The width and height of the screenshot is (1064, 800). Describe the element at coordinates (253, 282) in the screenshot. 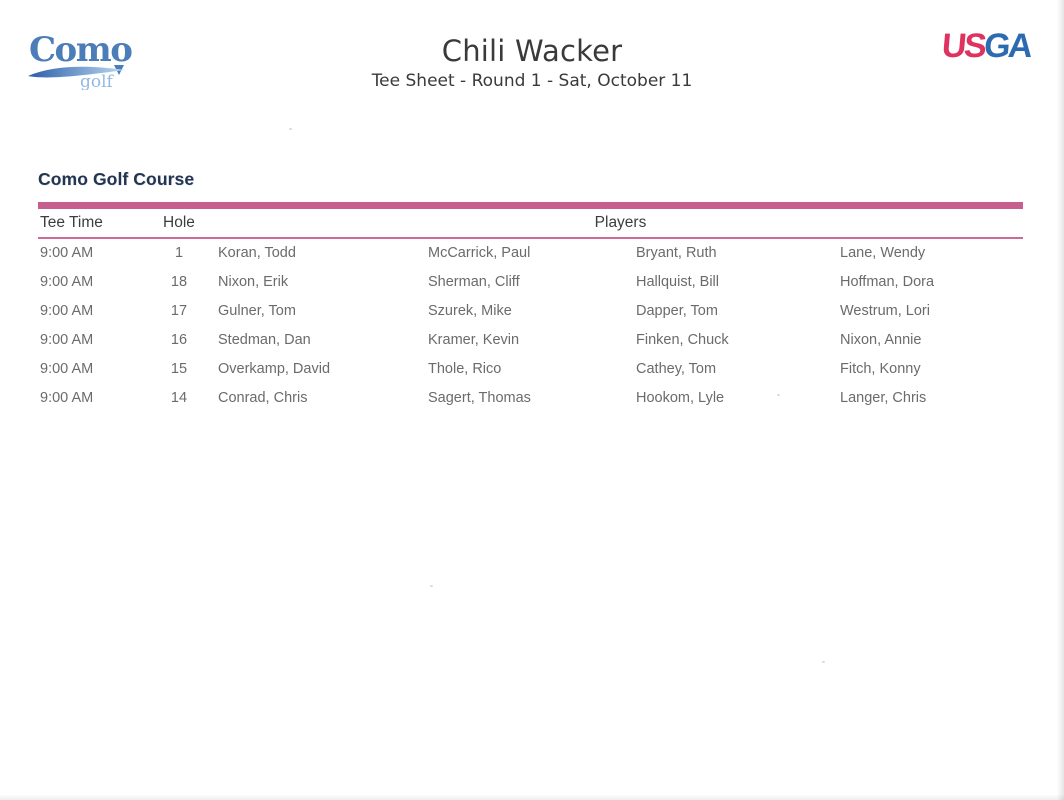

I see `player-cell: Nixon, Erik` at that location.